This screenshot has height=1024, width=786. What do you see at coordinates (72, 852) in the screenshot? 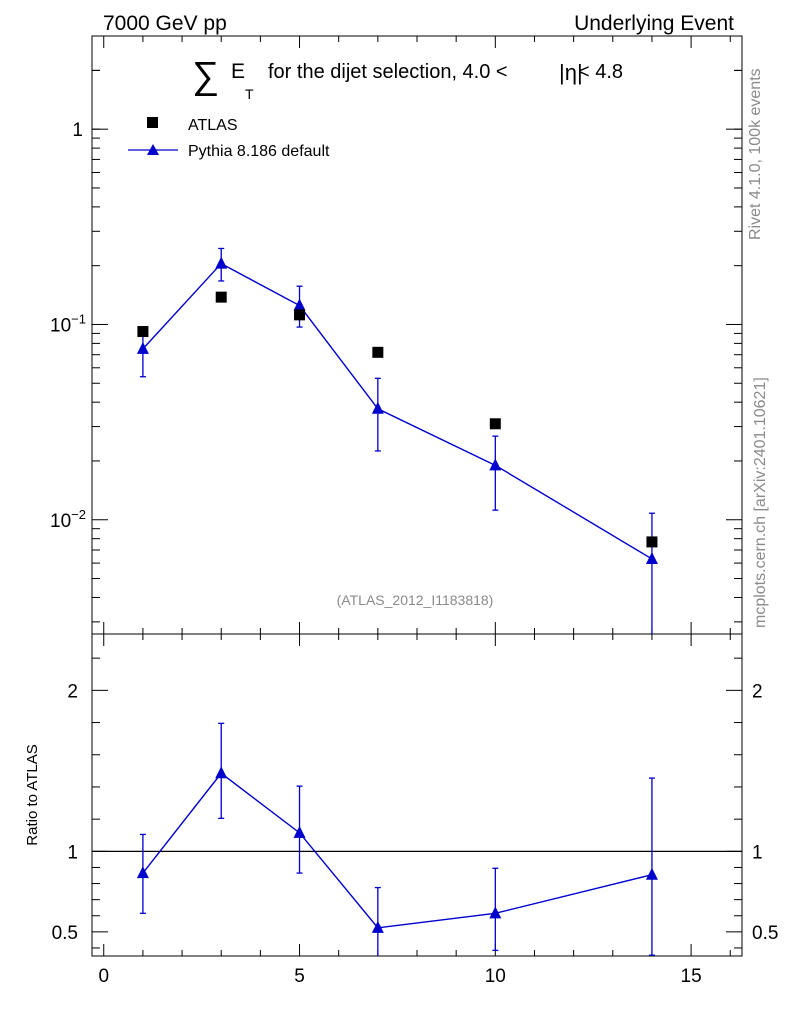
I see `ratio-y-tick-label-left: 1` at bounding box center [72, 852].